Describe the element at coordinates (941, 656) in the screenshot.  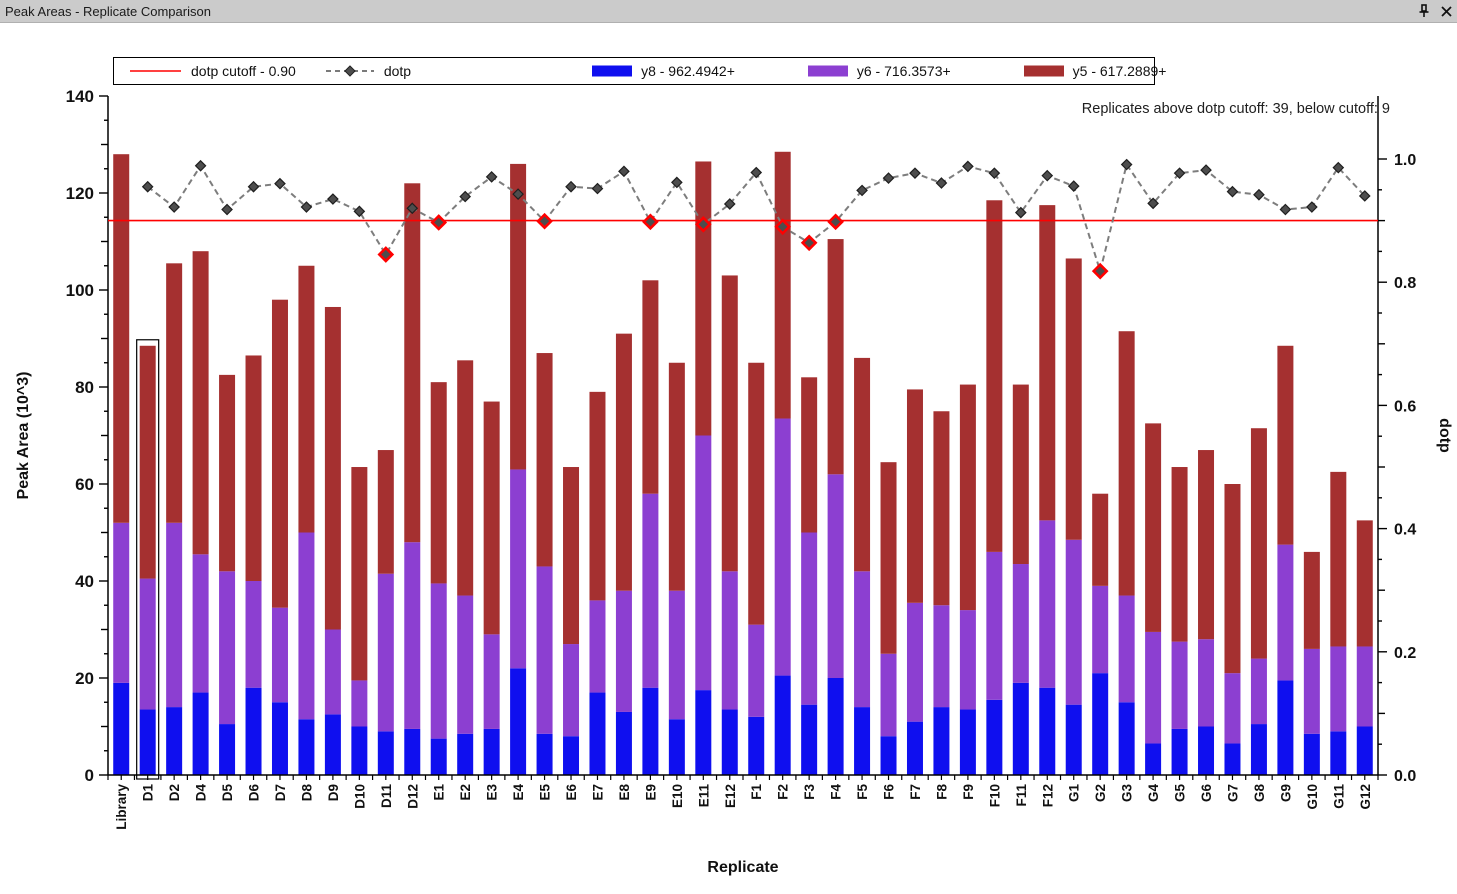
I see `bar-segment-F8-y6` at that location.